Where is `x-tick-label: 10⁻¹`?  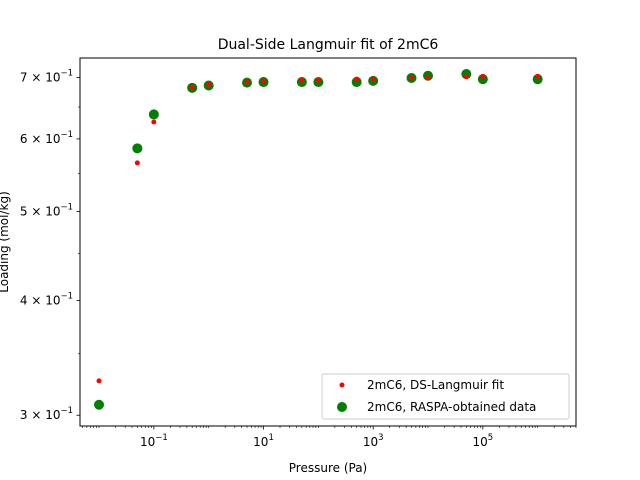 x-tick-label: 10⁻¹ is located at coordinates (154, 441).